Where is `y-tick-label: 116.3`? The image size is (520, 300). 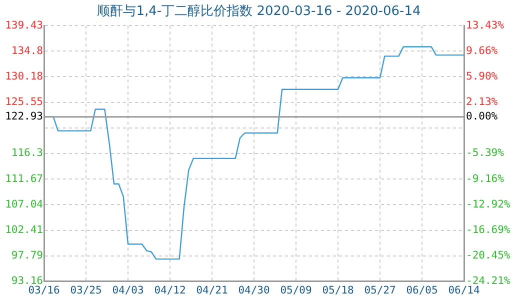 y-tick-label: 116.3 is located at coordinates (27, 153).